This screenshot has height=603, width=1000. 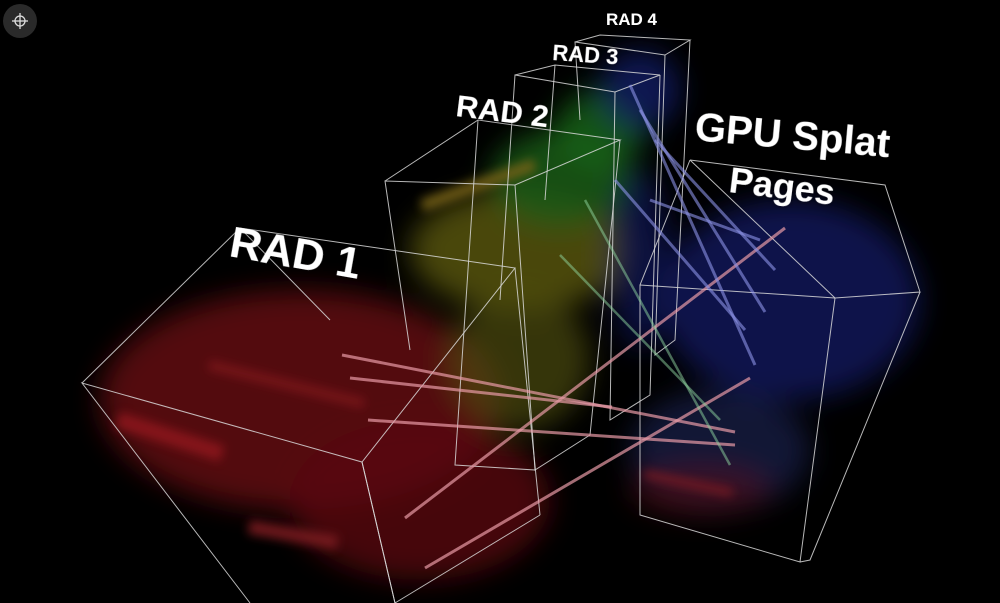 What do you see at coordinates (632, 19) in the screenshot?
I see `rad4-label: RAD 4` at bounding box center [632, 19].